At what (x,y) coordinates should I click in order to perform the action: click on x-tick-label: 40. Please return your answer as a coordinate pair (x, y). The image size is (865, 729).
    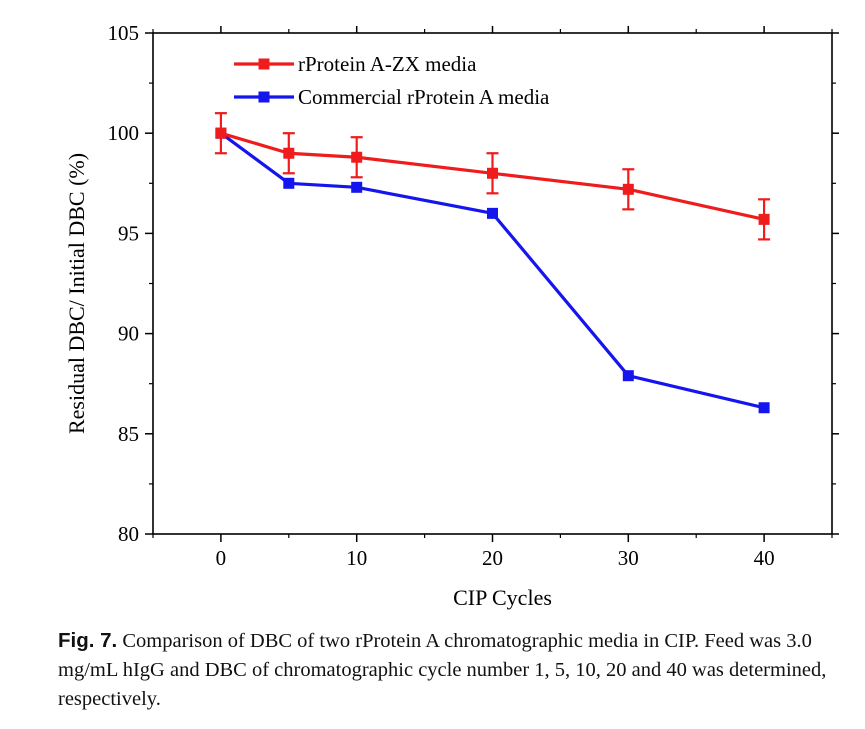
    Looking at the image, I should click on (764, 558).